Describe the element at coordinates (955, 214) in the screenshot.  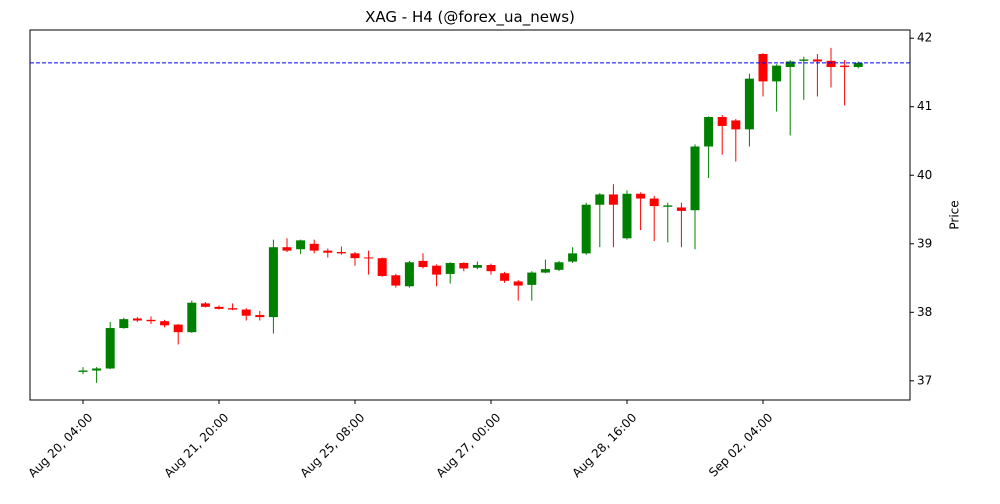
I see `y-axis-label: Price` at that location.